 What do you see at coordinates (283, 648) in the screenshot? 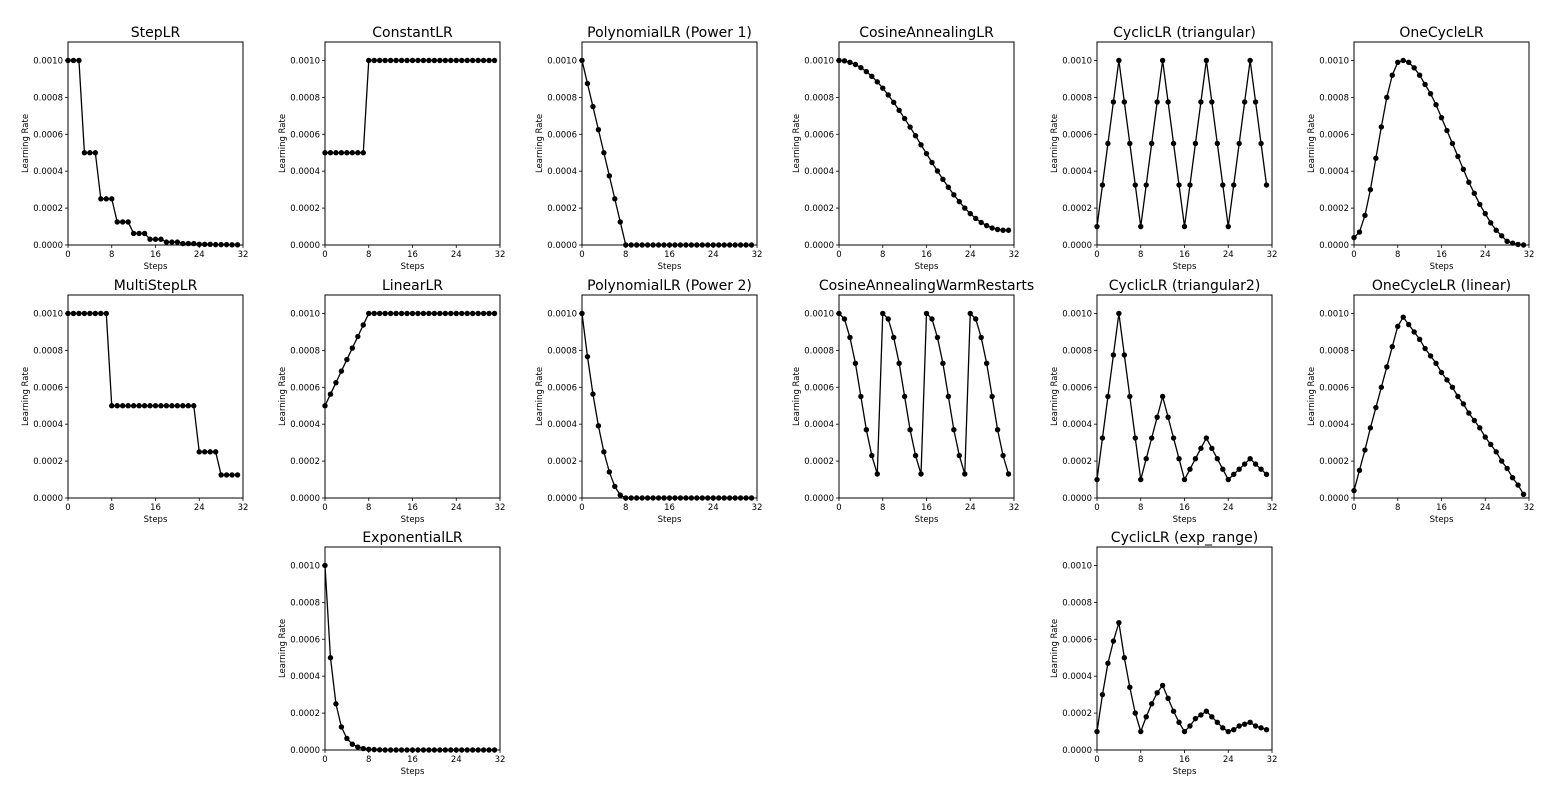
I see `y-axis-label: Learning Rate` at bounding box center [283, 648].